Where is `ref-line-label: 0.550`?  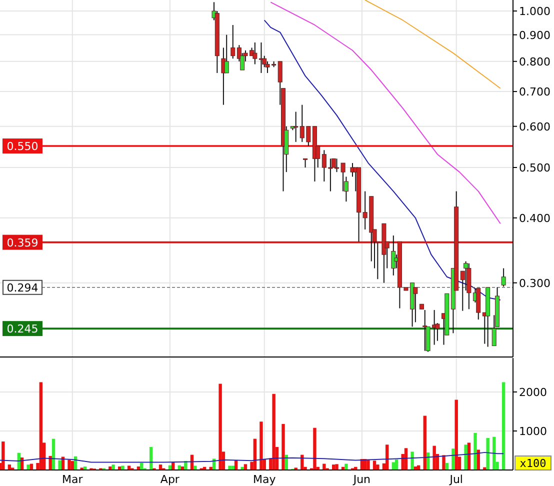
ref-line-label: 0.550 is located at coordinates (22, 146).